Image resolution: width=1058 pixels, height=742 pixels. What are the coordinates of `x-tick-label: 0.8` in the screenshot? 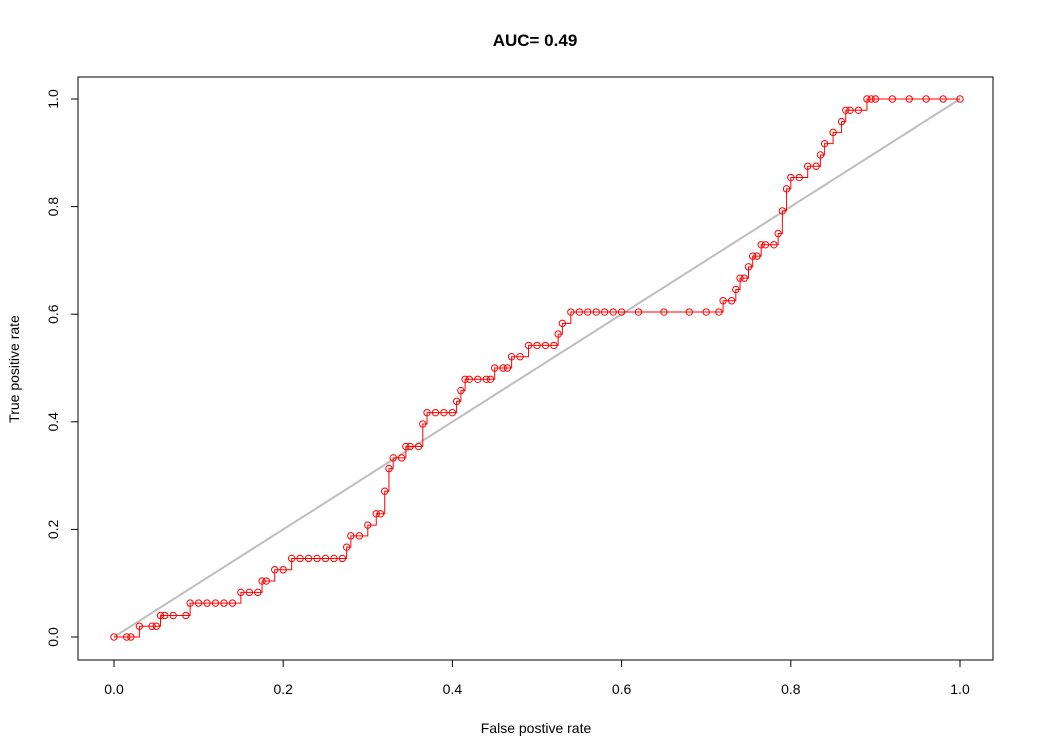 It's located at (791, 689).